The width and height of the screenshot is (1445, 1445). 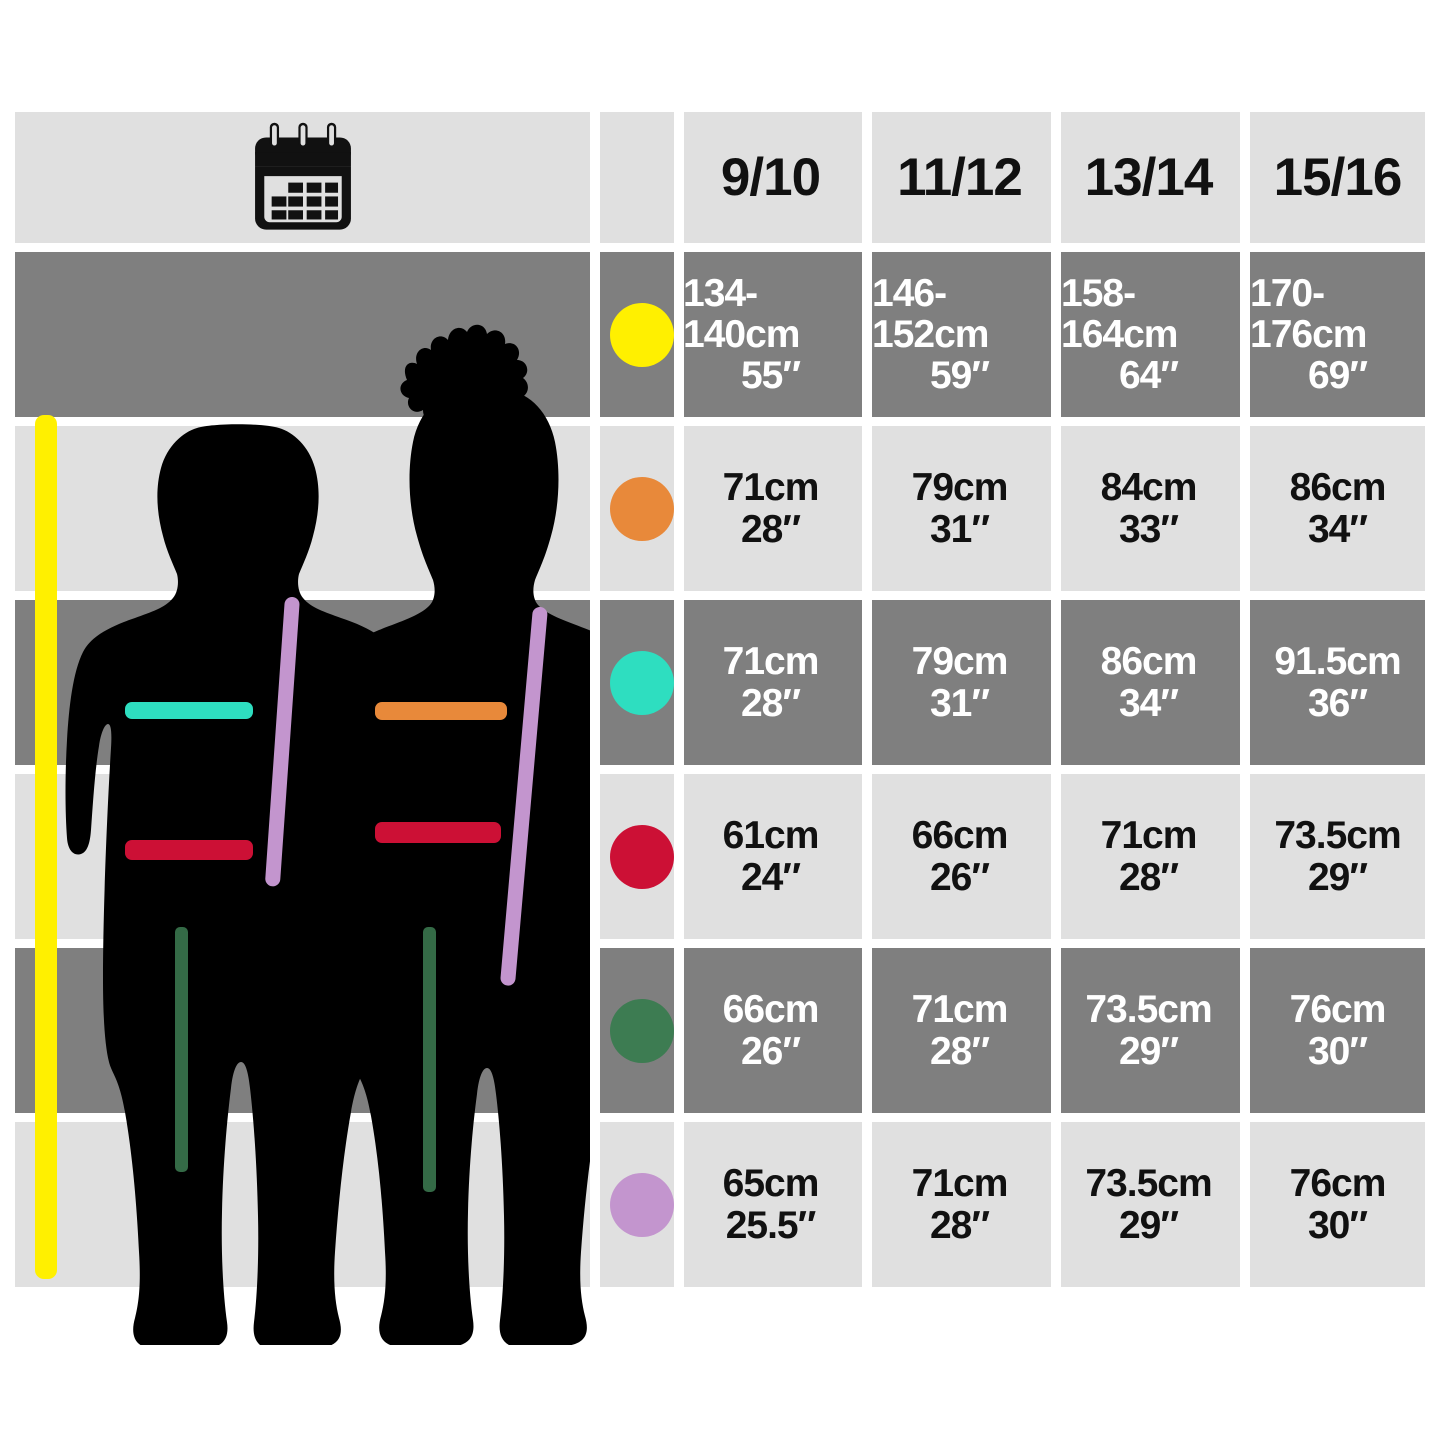 What do you see at coordinates (189, 710) in the screenshot?
I see `chest-line-boy` at bounding box center [189, 710].